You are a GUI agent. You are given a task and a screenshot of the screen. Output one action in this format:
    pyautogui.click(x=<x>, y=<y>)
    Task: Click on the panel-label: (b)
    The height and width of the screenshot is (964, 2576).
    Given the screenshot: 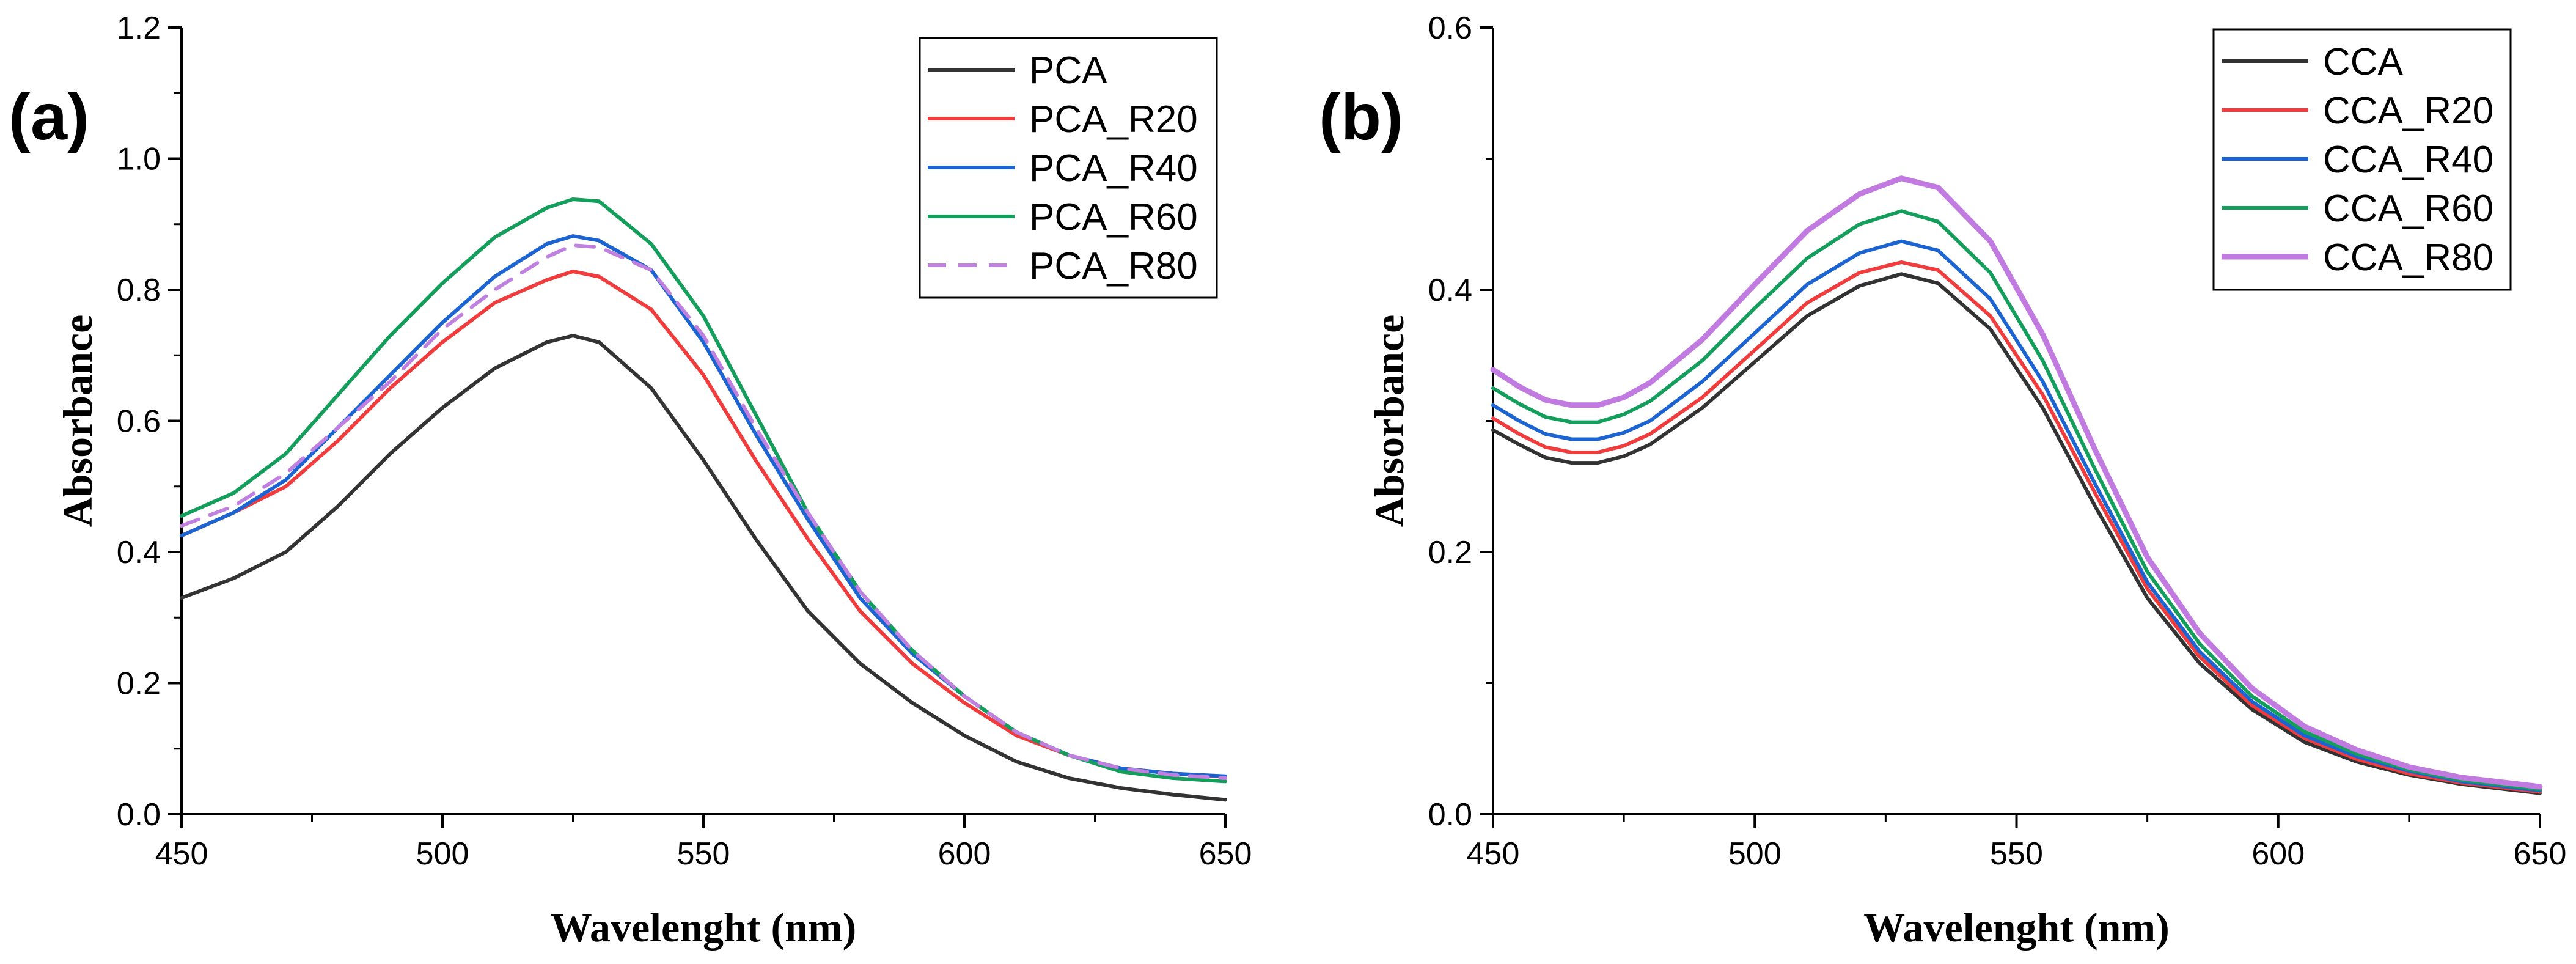 What is the action you would take?
    pyautogui.click(x=1361, y=116)
    